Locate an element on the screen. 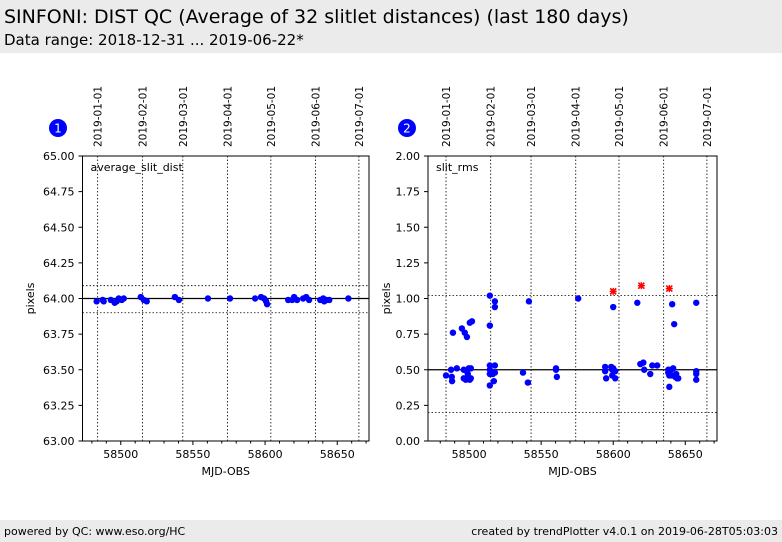  panel-number-text: 1 is located at coordinates (58, 129).